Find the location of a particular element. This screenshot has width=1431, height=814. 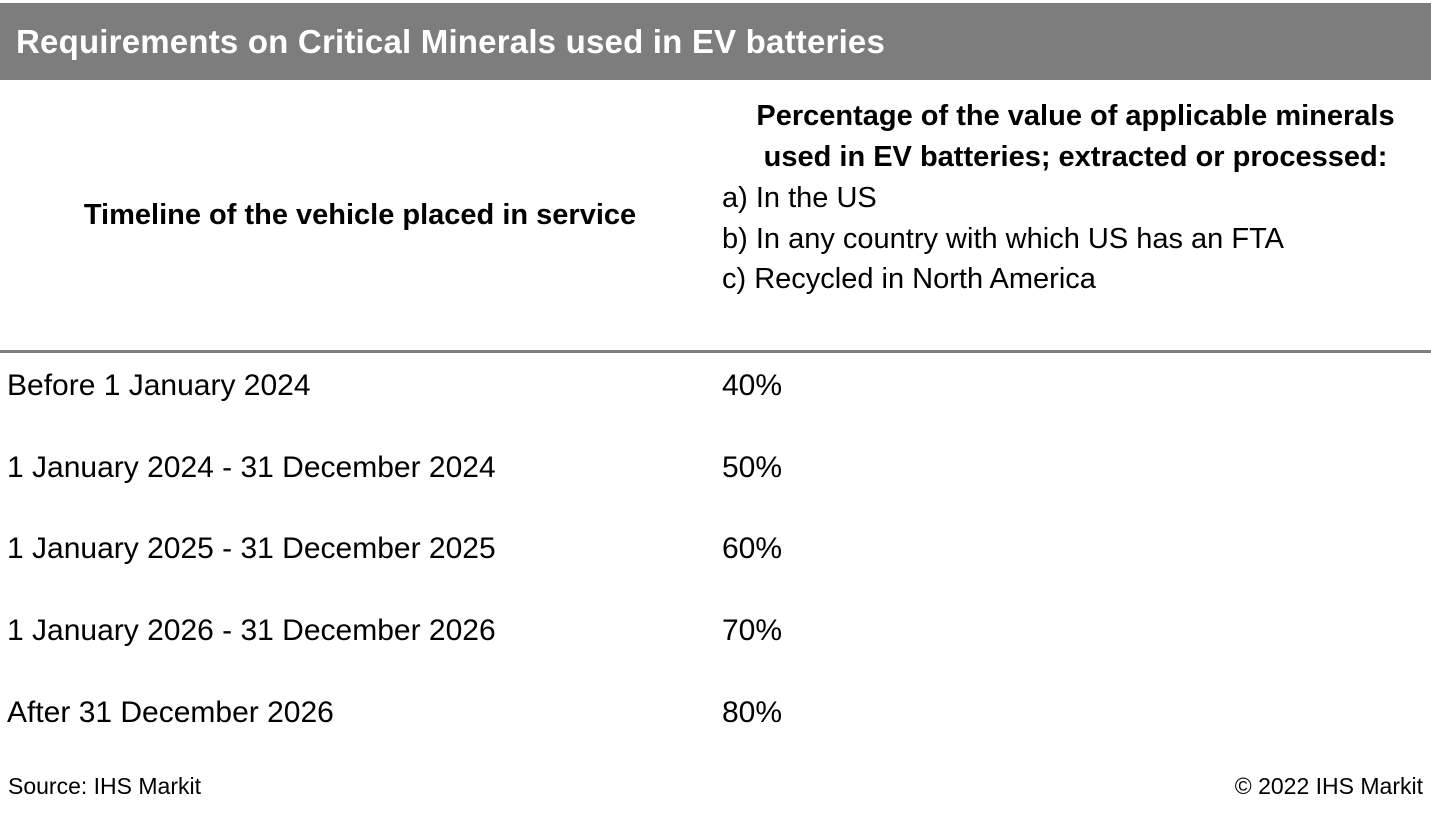

copyright-text: © 2022 IHS Markit is located at coordinates (1328, 786).